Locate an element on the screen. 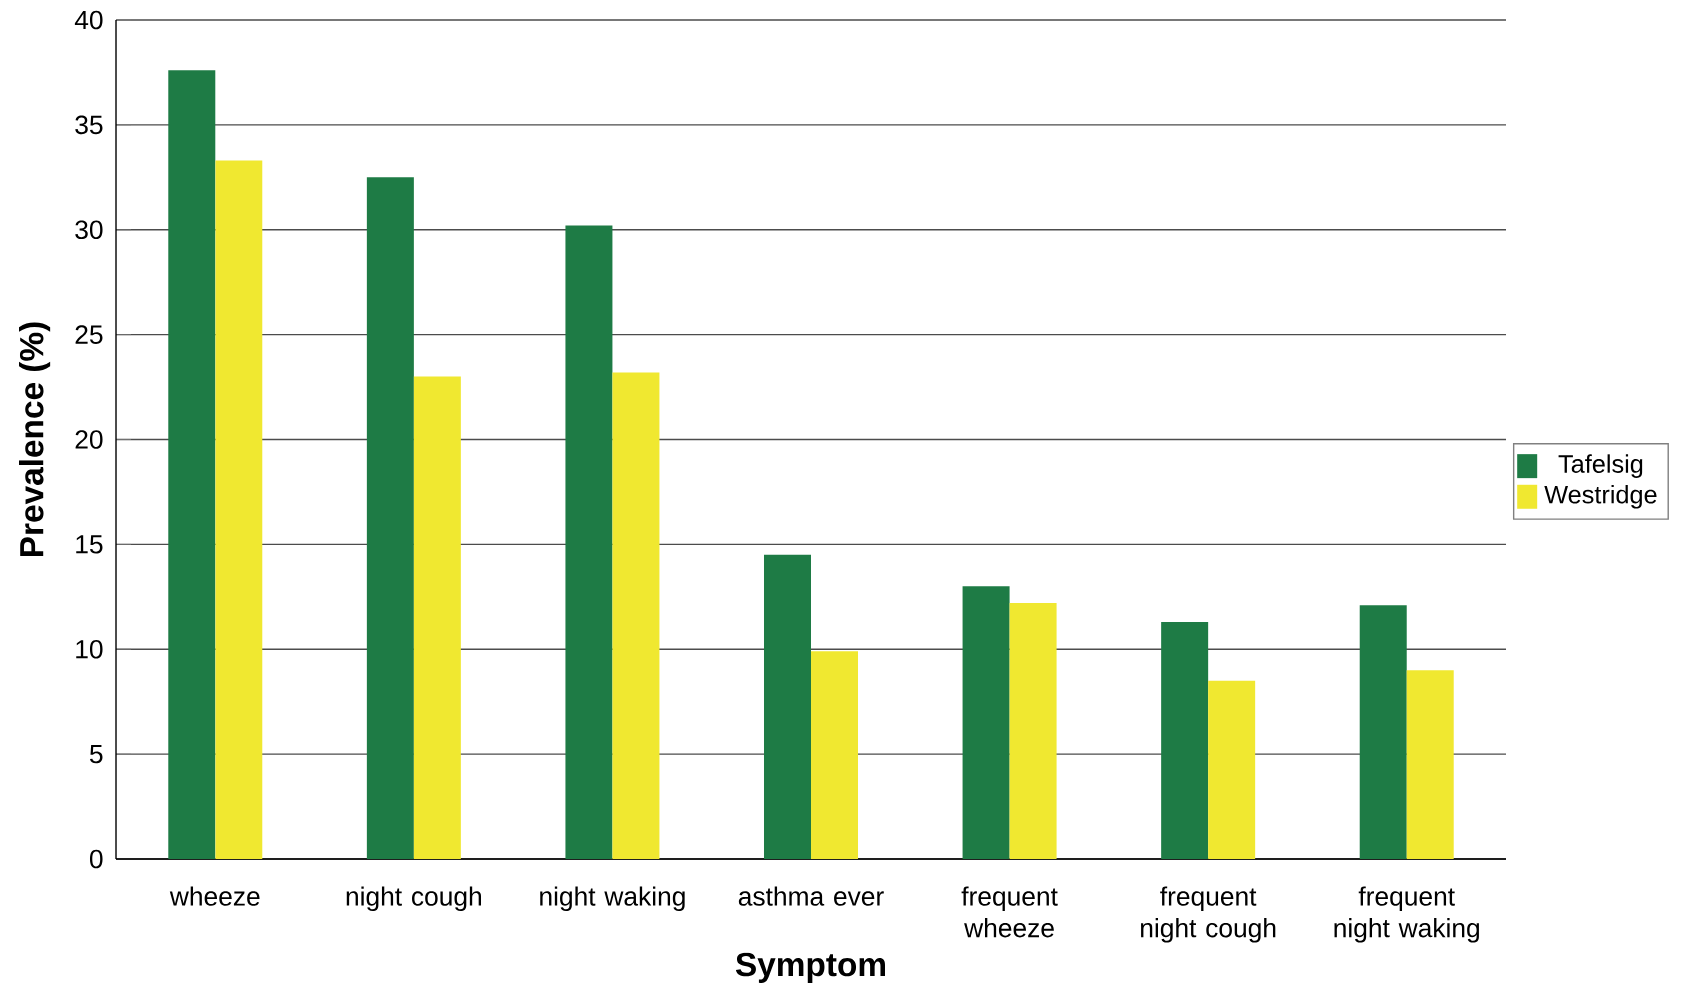 The width and height of the screenshot is (1703, 984). legend-label: Tafelsig is located at coordinates (1600, 466).